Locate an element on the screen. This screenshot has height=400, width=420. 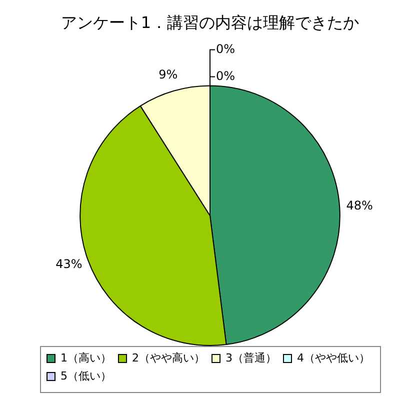
legend-label: 2（やや高い） is located at coordinates (168, 357).